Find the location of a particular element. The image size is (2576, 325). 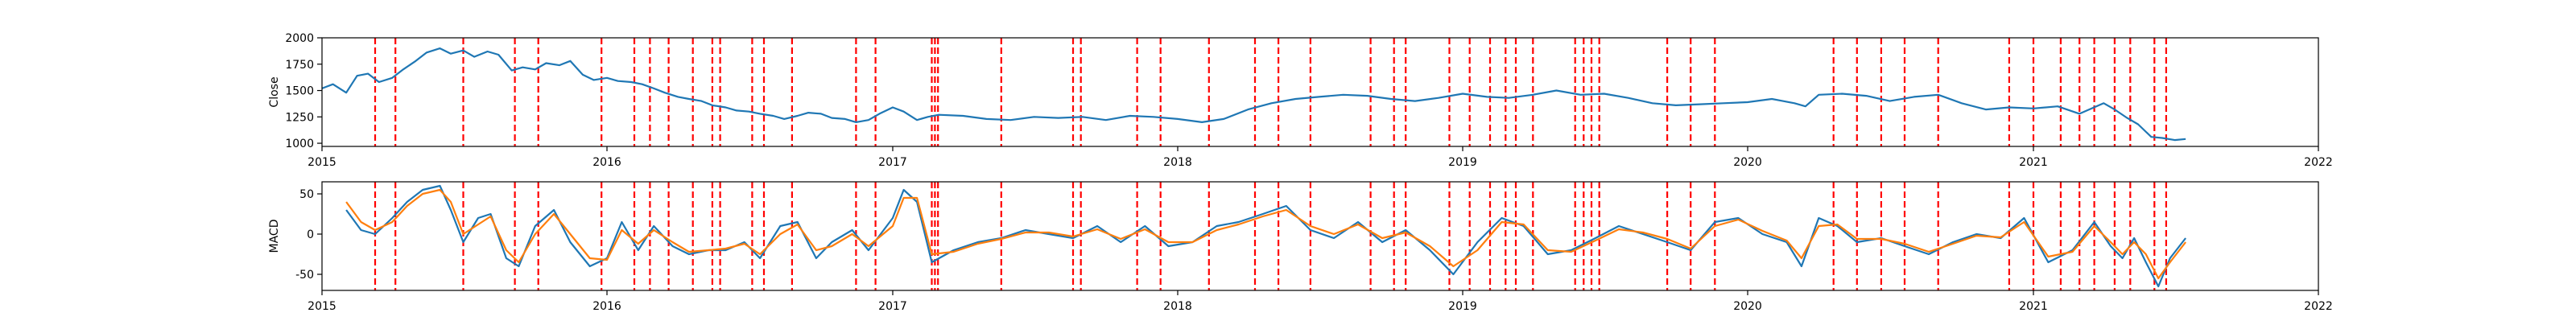

y-tick-label: 1500 is located at coordinates (299, 91).